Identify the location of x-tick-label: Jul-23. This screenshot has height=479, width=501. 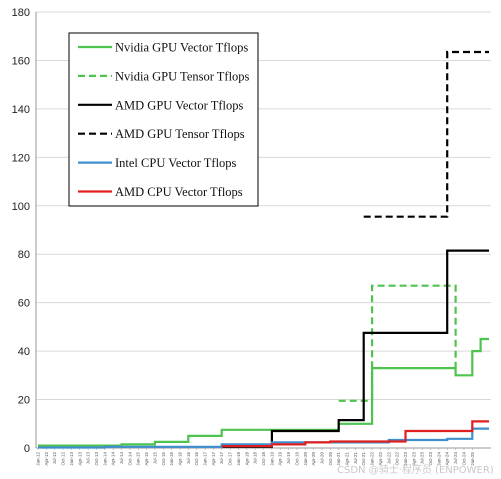
(422, 458).